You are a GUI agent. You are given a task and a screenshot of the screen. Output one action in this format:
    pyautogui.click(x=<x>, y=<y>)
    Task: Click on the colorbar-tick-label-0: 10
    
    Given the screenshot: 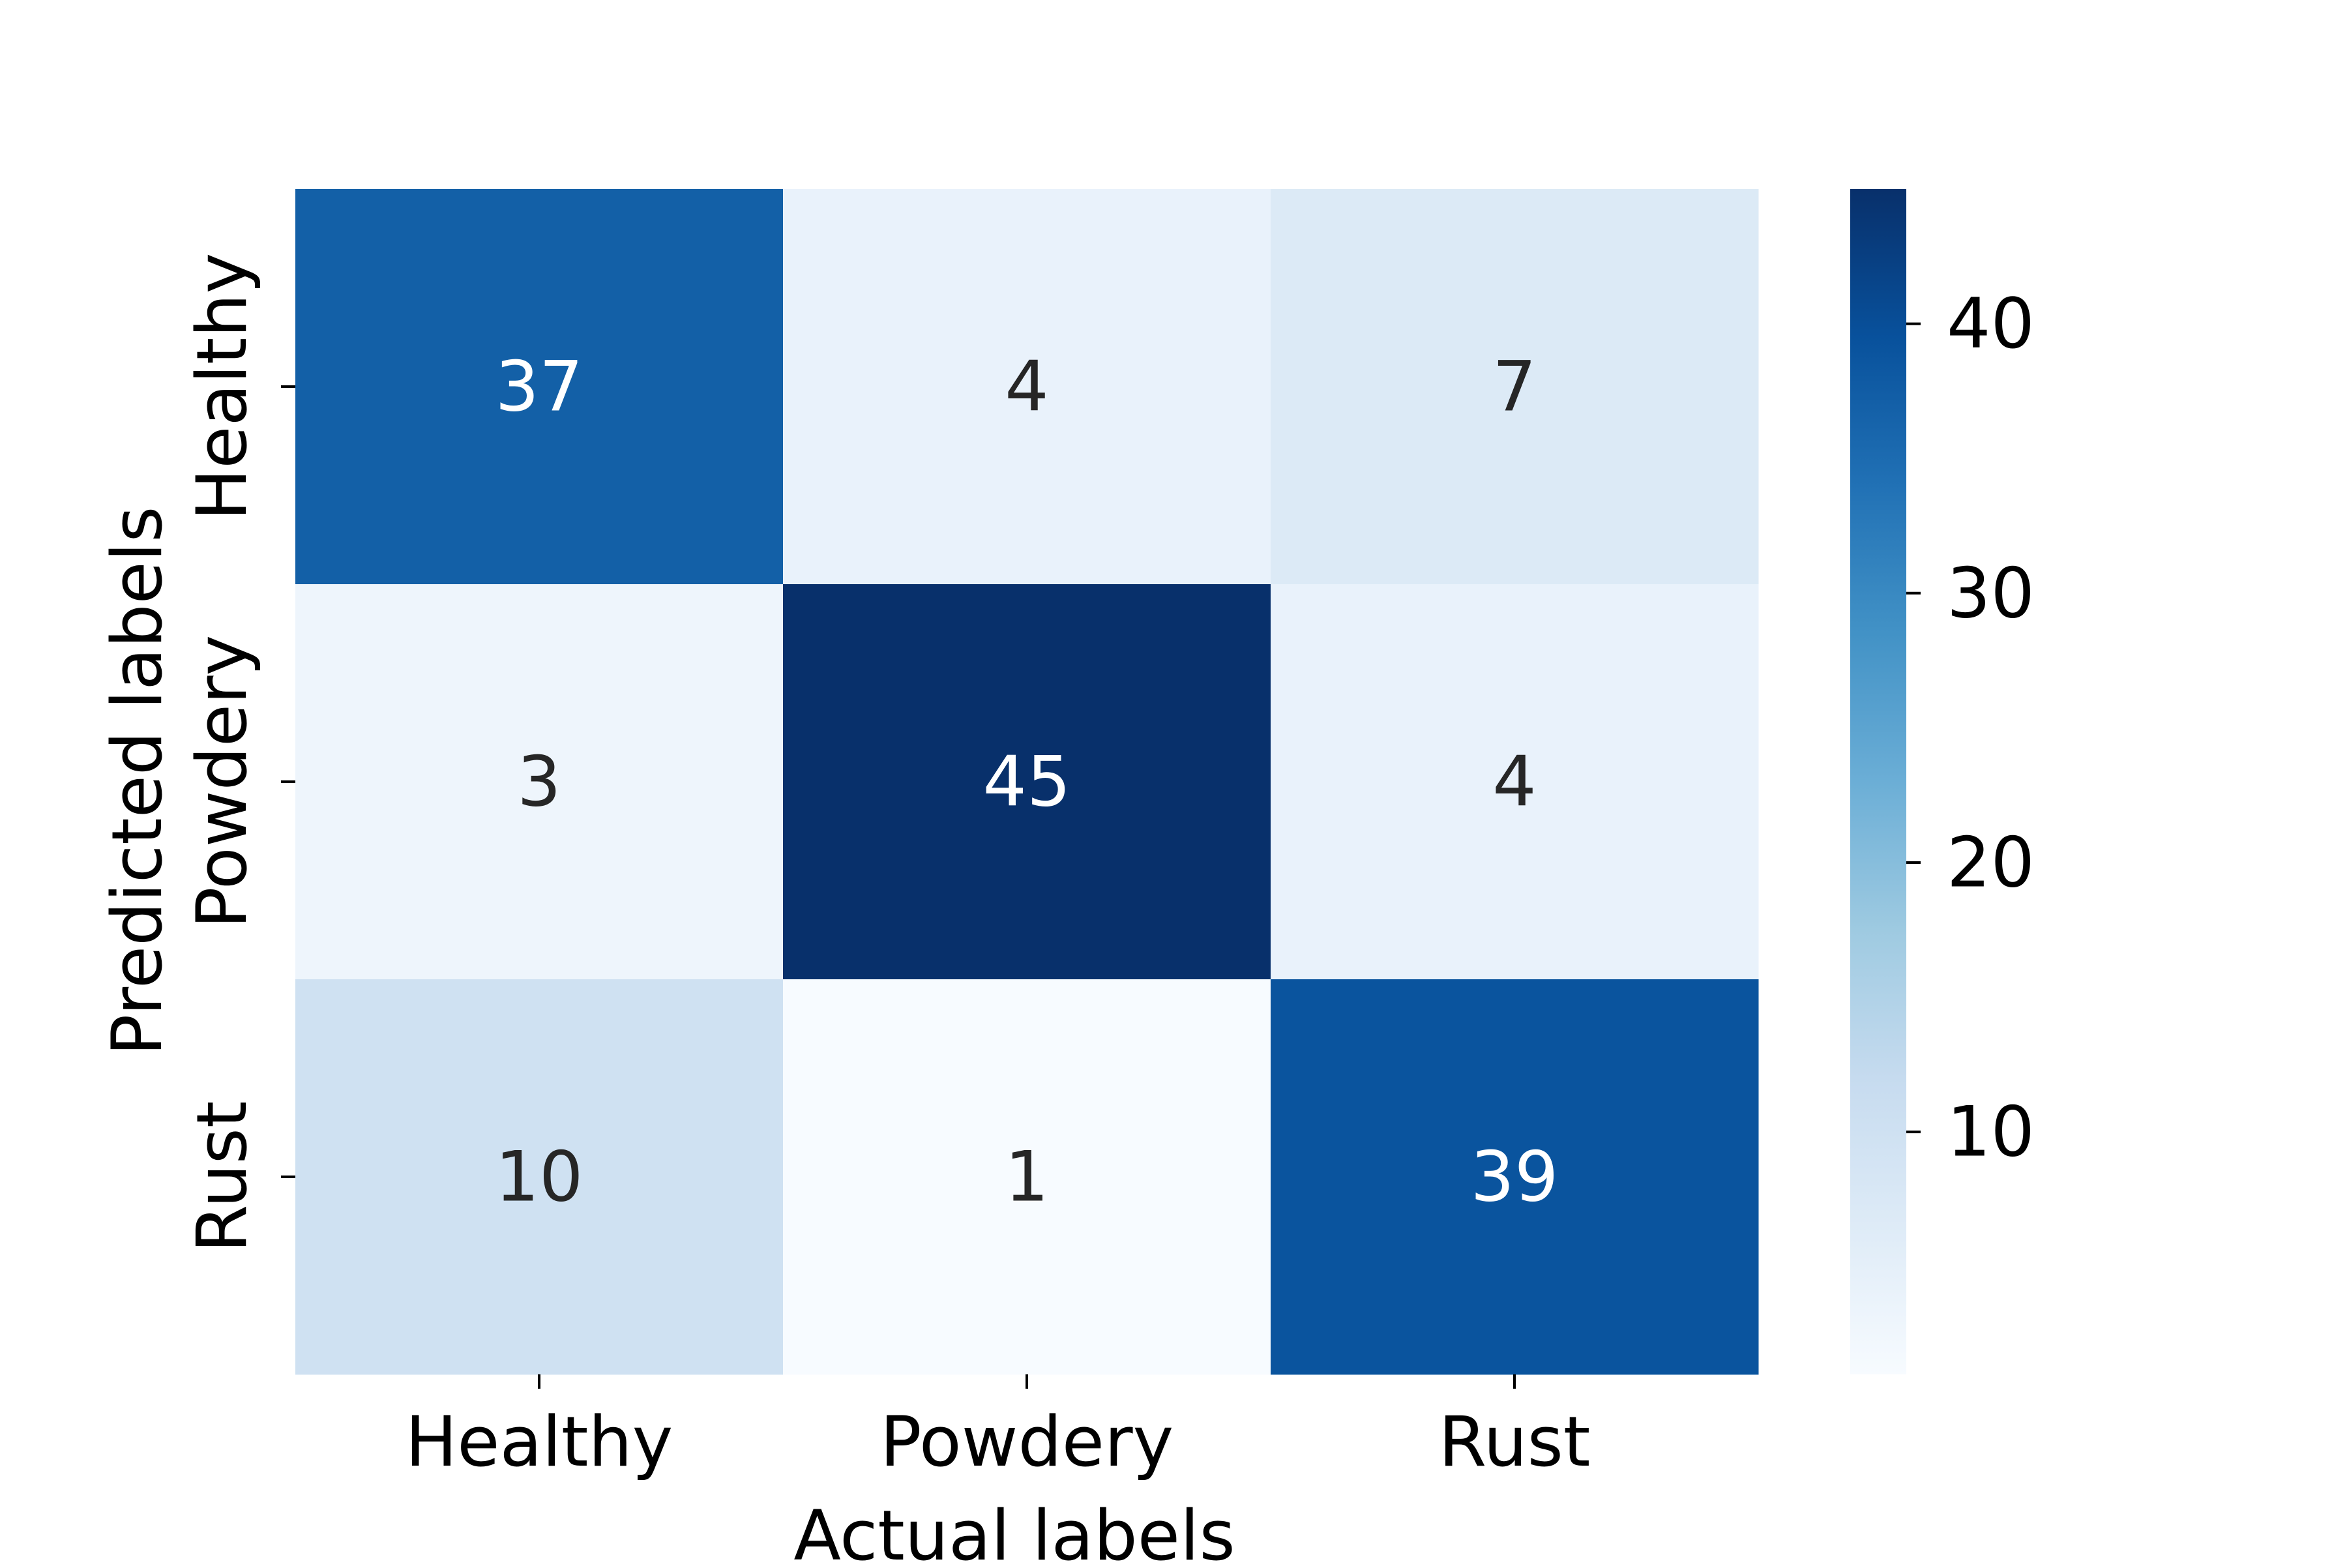 What is the action you would take?
    pyautogui.click(x=1991, y=1132)
    